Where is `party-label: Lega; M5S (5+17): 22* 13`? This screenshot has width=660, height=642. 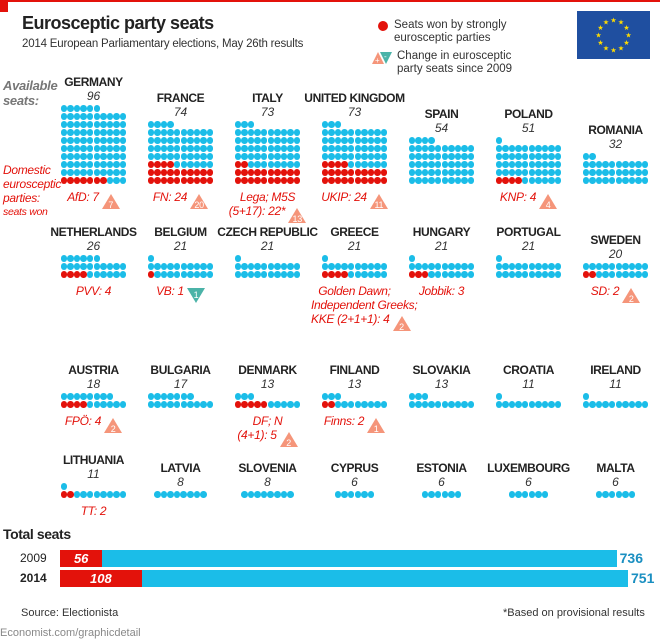
party-label: Lega; M5S (5+17): 22* 13 is located at coordinates (267, 207).